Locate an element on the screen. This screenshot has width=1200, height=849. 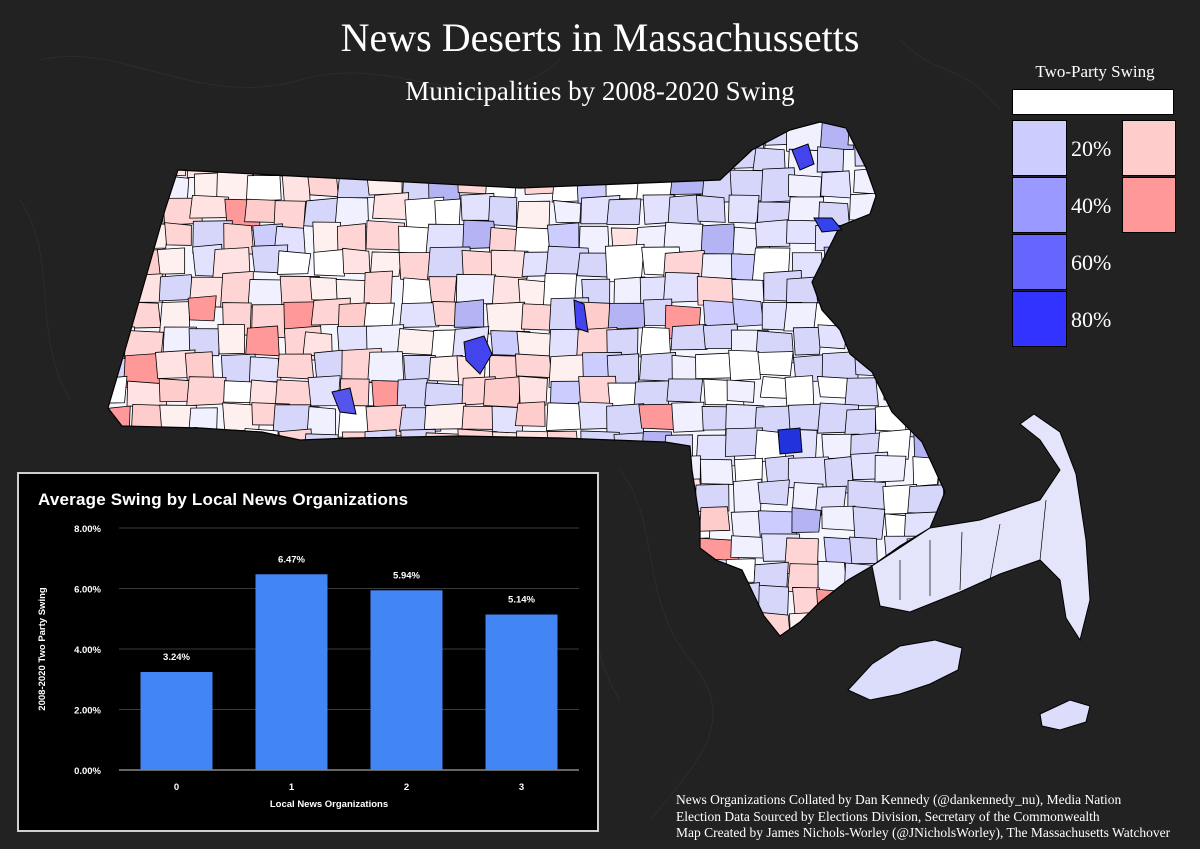
y-tick-label: 4.00% is located at coordinates (87, 650).